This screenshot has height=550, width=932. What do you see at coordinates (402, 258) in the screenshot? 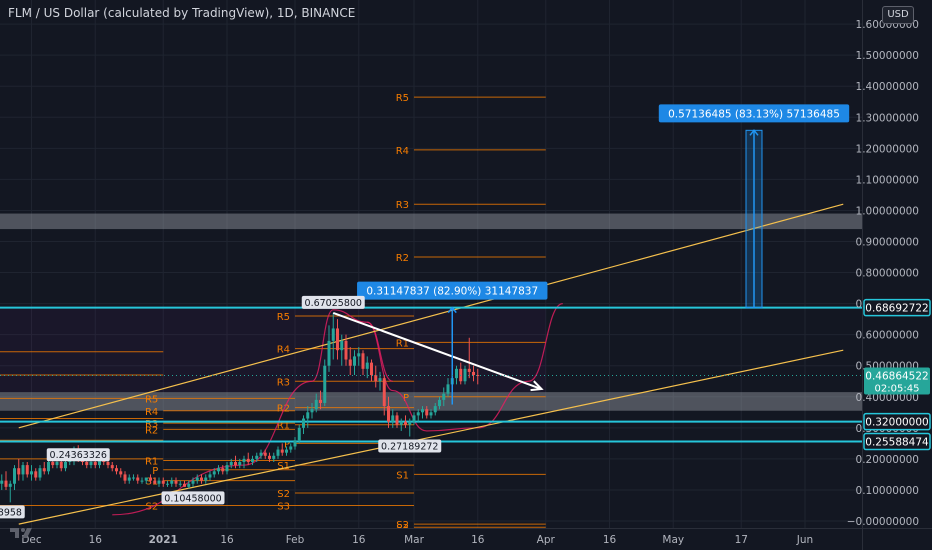
I see `pivot-label: R2` at bounding box center [402, 258].